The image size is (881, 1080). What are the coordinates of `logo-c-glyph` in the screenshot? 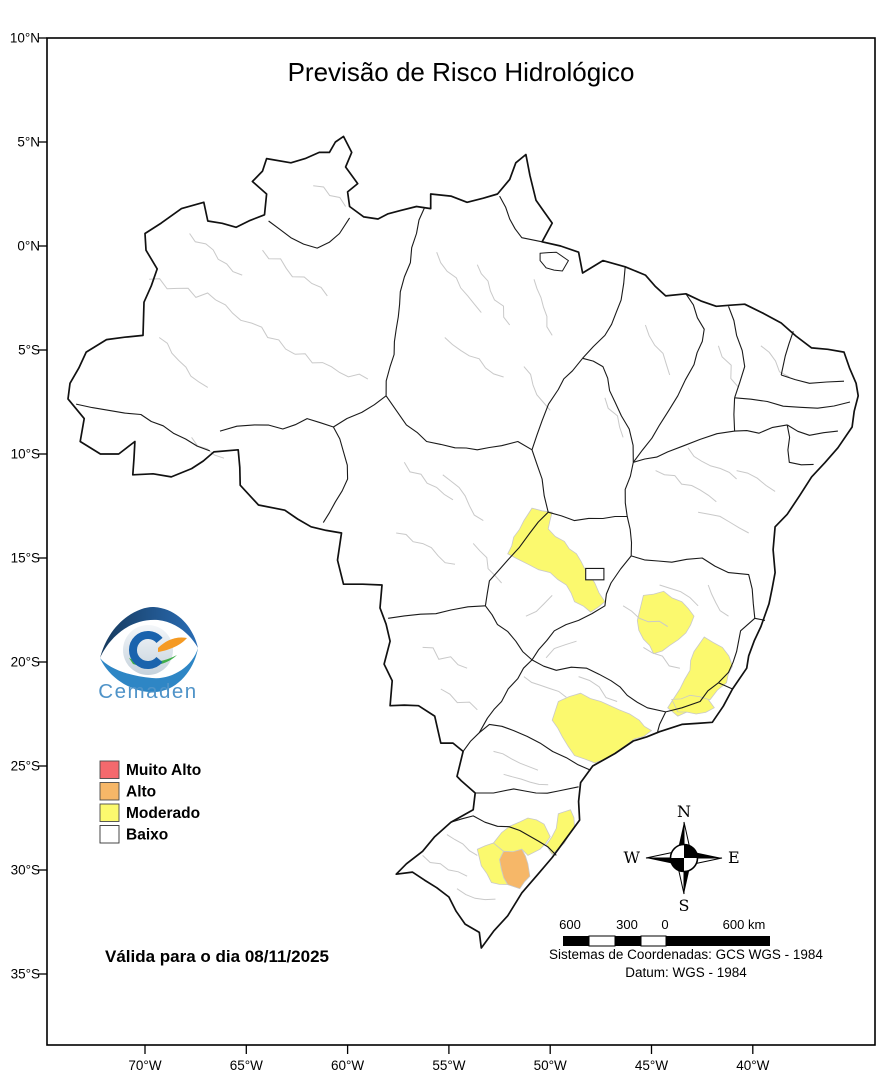 It's located at (146, 650).